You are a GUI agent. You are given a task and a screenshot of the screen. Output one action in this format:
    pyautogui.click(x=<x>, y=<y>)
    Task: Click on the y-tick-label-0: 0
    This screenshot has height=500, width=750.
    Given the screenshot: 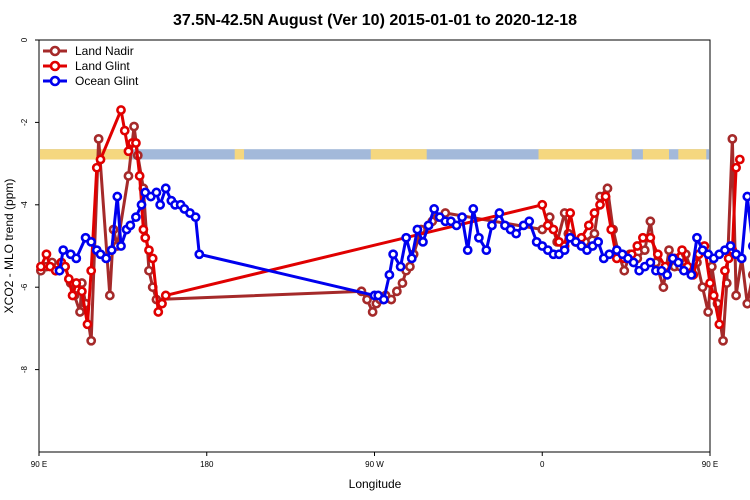 What is the action you would take?
    pyautogui.click(x=24, y=39)
    